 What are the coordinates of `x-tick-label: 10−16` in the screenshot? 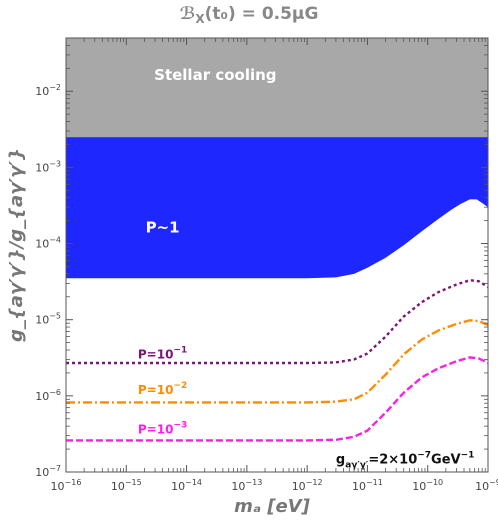 It's located at (66, 485).